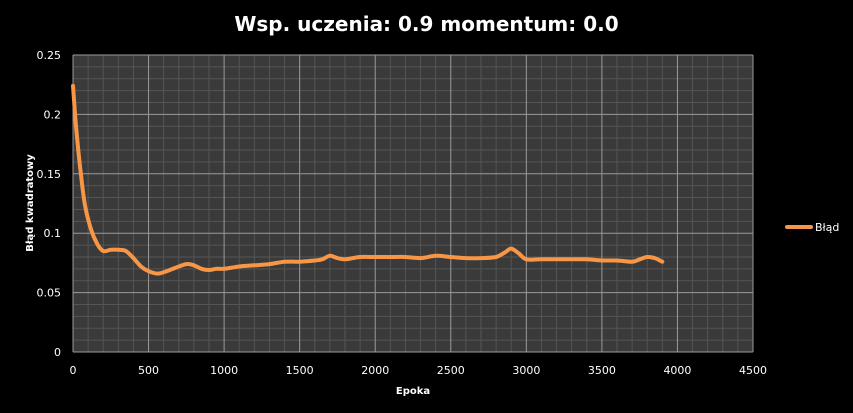 The image size is (853, 413). Describe the element at coordinates (451, 370) in the screenshot. I see `x-tick-label: 2500` at that location.